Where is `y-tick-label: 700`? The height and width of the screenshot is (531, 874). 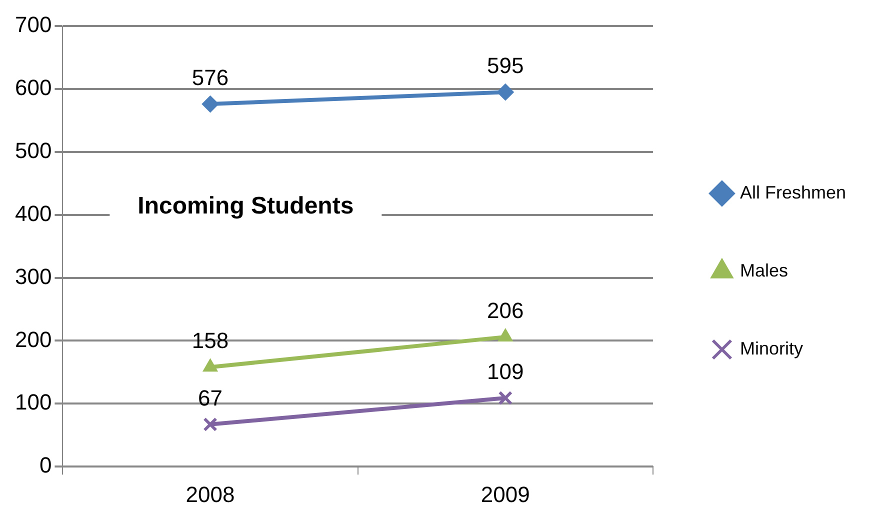
y-tick-label: 700 is located at coordinates (33, 25).